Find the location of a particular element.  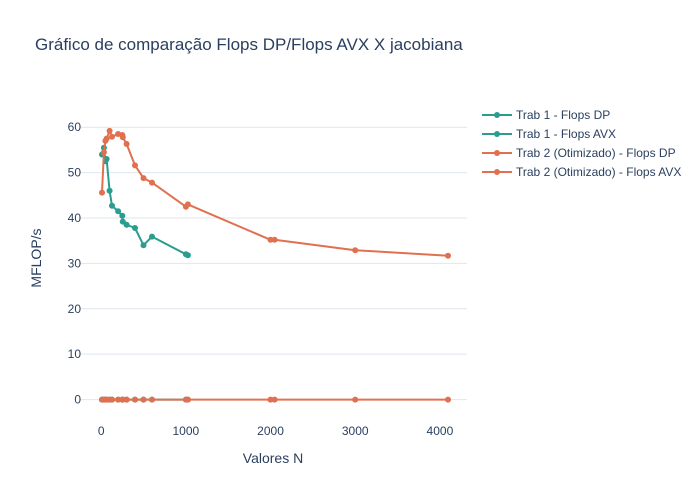

y-tick-label: 40 is located at coordinates (75, 218).